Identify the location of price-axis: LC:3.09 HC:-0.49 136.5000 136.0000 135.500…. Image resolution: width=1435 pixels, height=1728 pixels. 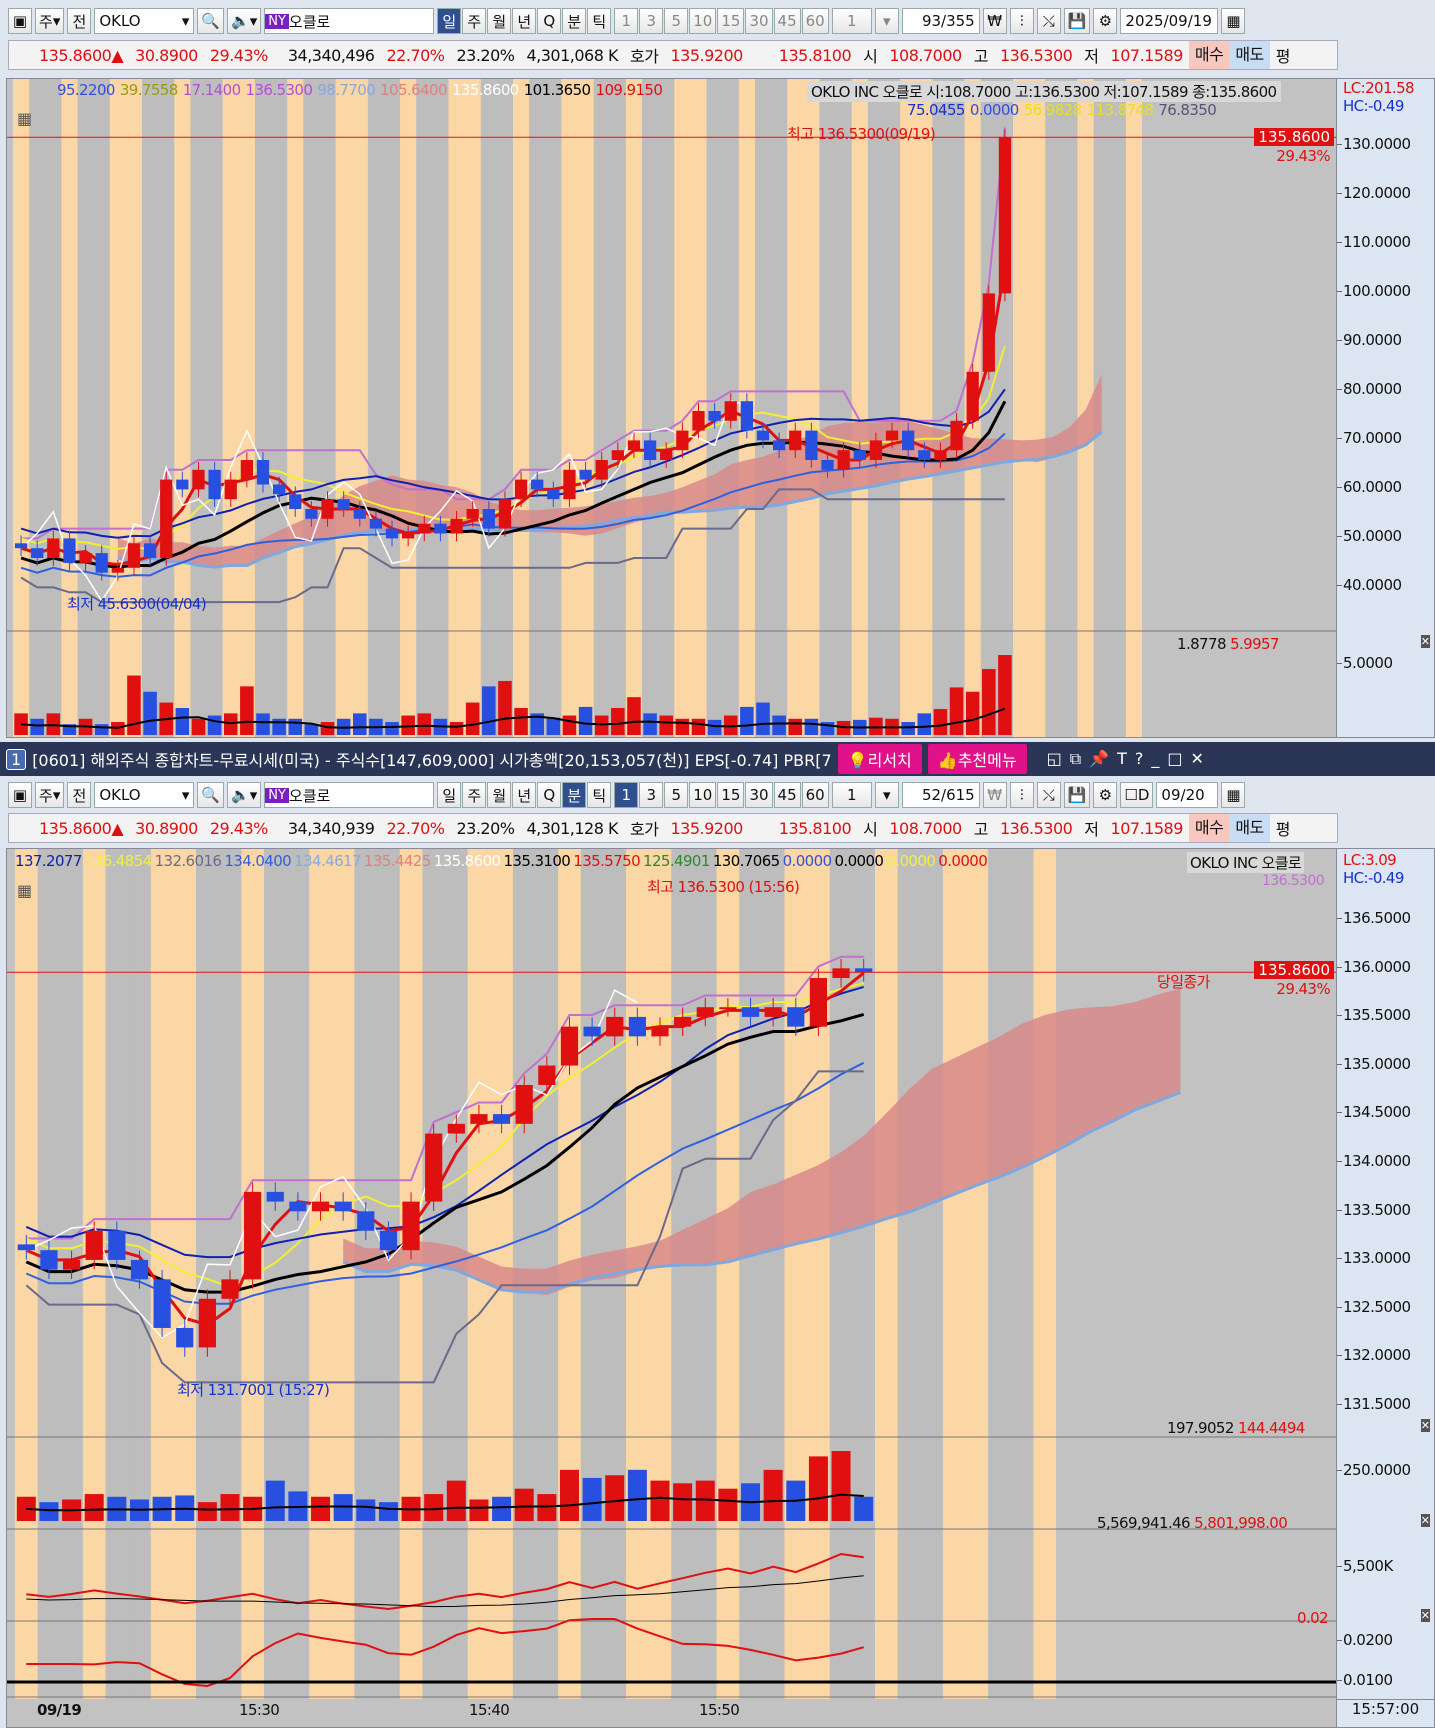
(1385, 1288).